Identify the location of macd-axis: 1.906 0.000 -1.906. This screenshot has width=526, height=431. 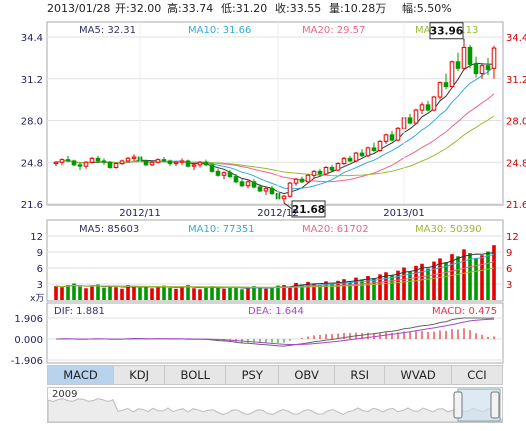
(27, 340).